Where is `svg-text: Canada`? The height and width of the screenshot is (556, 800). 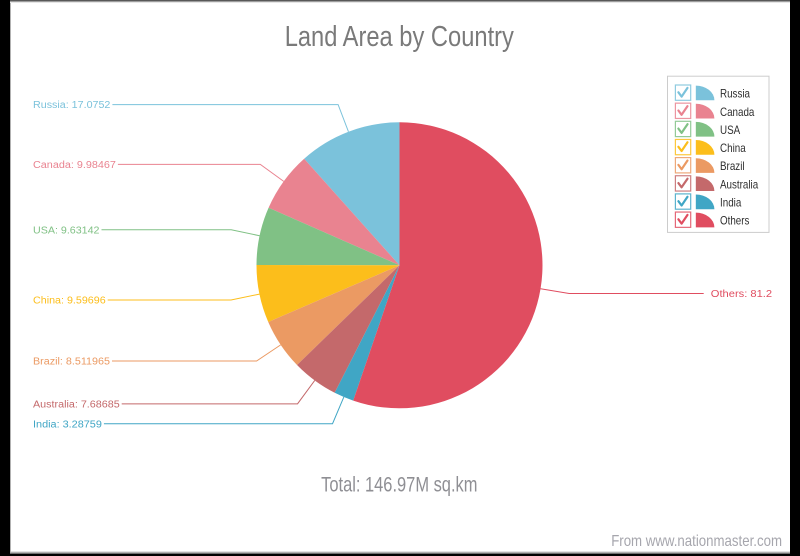 svg-text: Canada is located at coordinates (737, 112).